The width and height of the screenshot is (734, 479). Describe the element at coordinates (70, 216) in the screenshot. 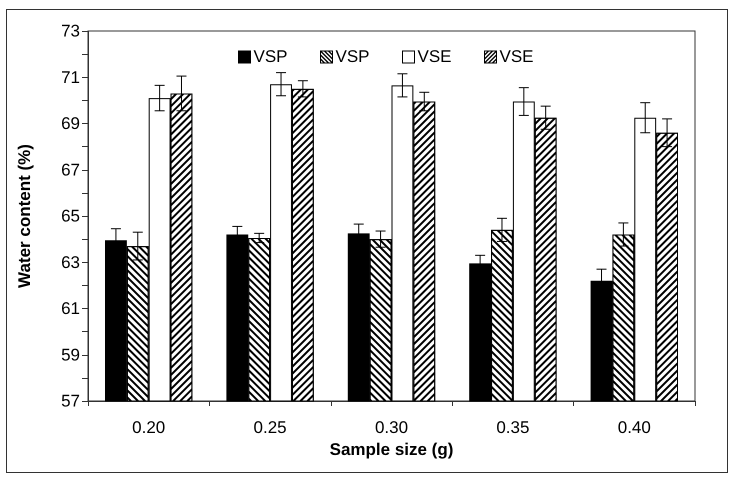

I see `y-tick-label: 65` at that location.